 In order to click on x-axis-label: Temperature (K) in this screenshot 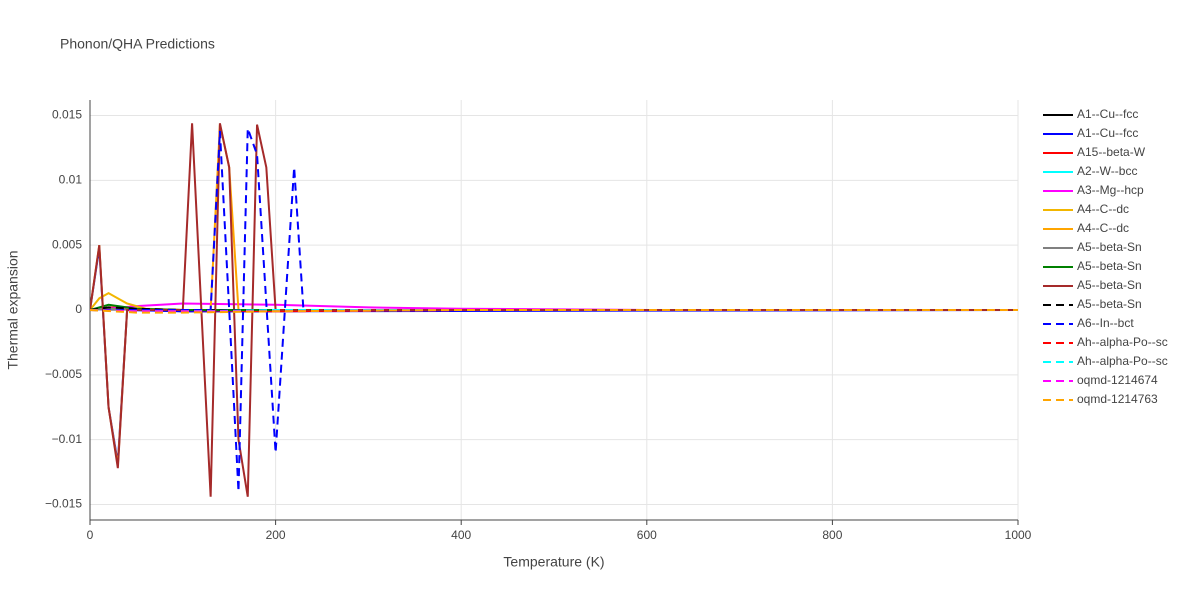, I will do `click(553, 562)`.